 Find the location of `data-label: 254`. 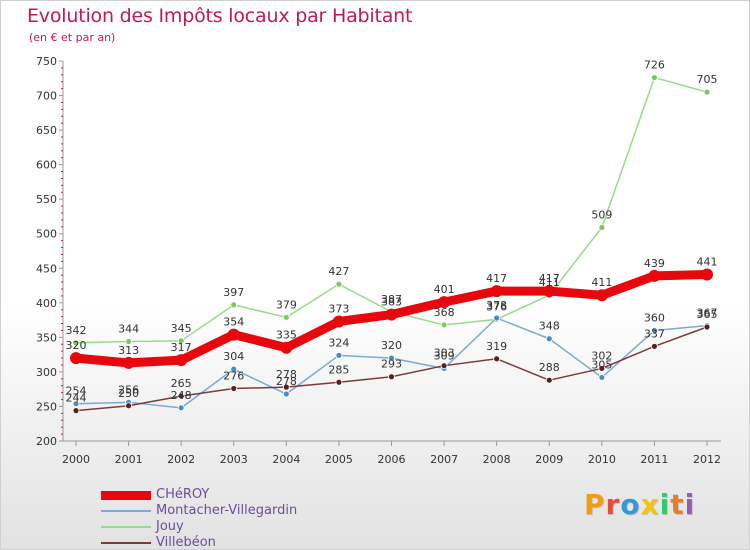

data-label: 254 is located at coordinates (76, 391).